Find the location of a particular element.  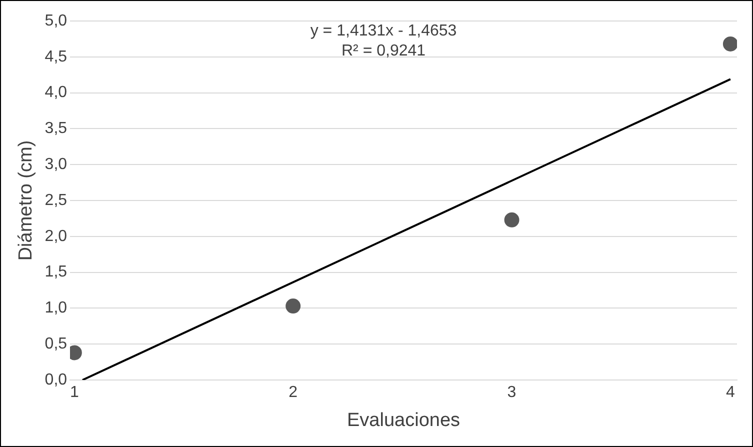

y-tick-label: 3,5 is located at coordinates (56, 129).